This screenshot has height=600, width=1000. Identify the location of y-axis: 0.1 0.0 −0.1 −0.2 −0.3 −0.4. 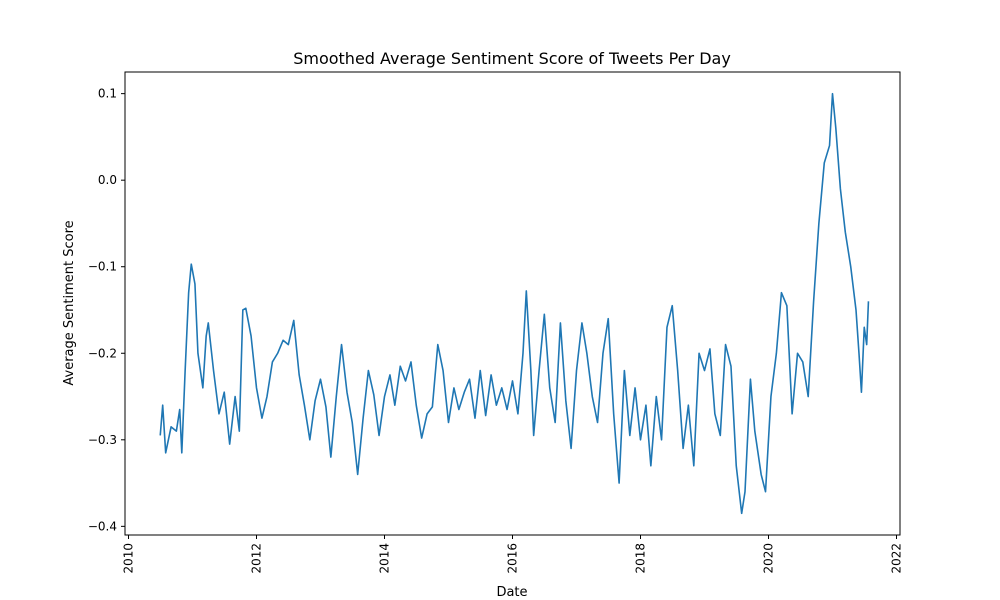
(106, 310).